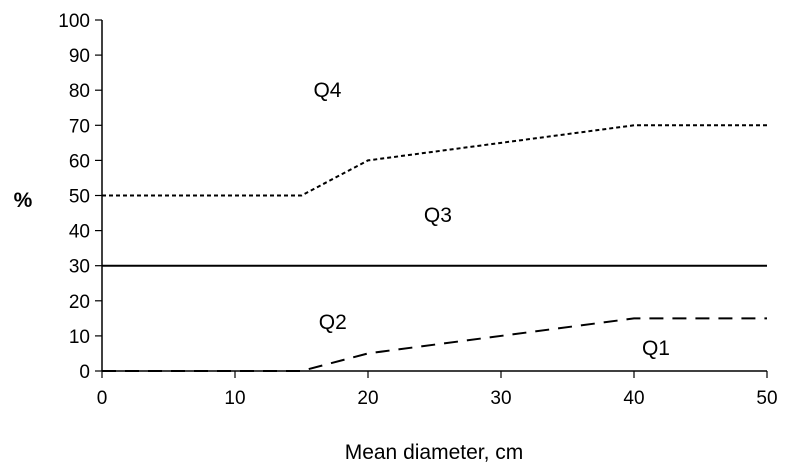 Image resolution: width=787 pixels, height=475 pixels. Describe the element at coordinates (434, 160) in the screenshot. I see `series-line-dotted` at that location.